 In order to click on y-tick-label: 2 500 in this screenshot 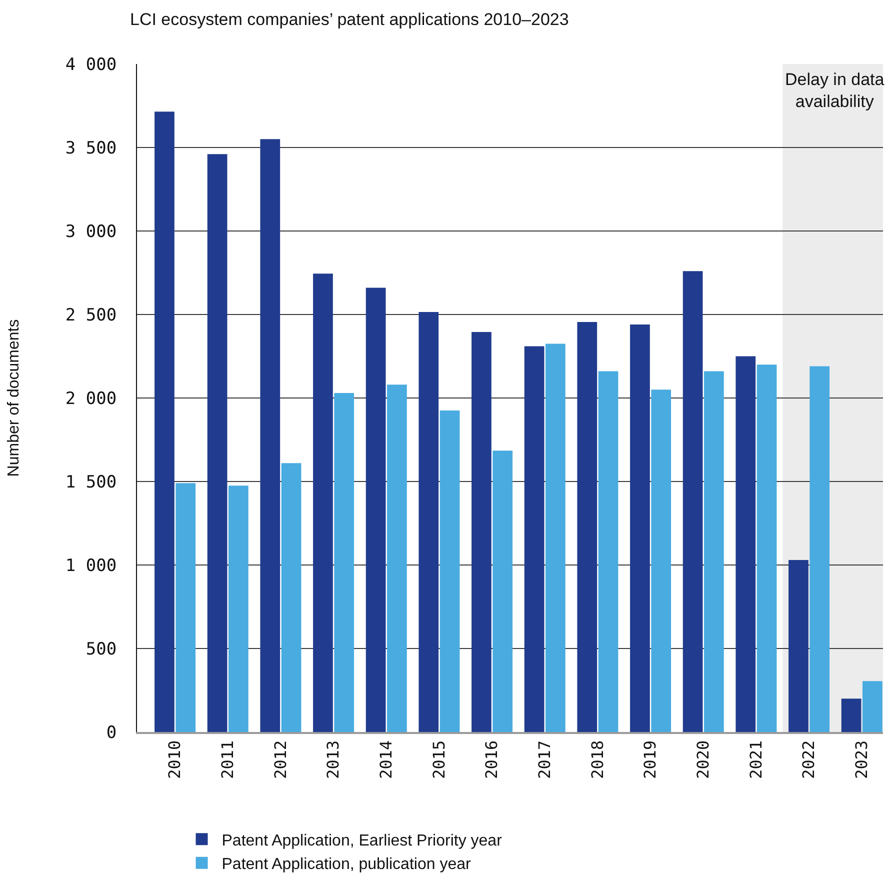, I will do `click(91, 315)`.